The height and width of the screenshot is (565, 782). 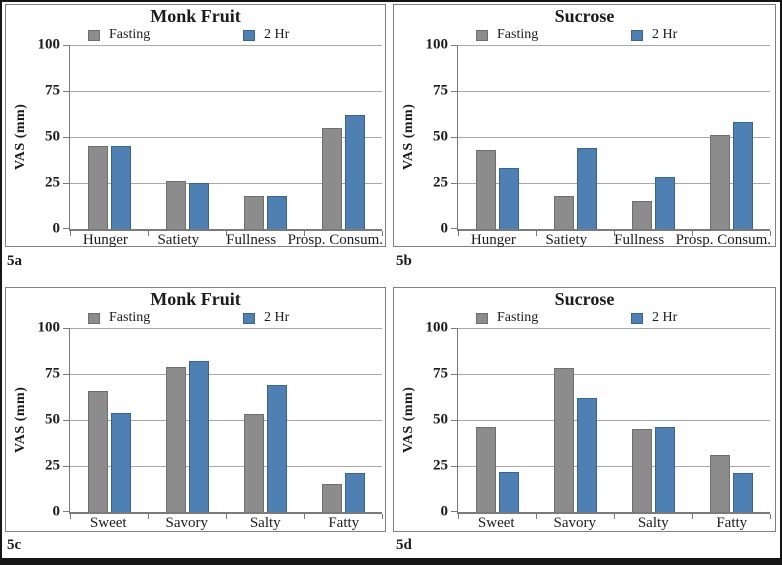 I want to click on fasting-bar-satiety, so click(x=175, y=205).